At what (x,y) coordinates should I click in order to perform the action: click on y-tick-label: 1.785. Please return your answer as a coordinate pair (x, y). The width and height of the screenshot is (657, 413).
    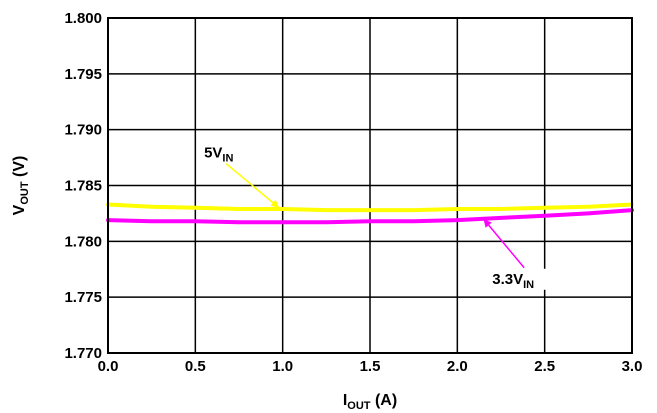
    Looking at the image, I should click on (83, 186).